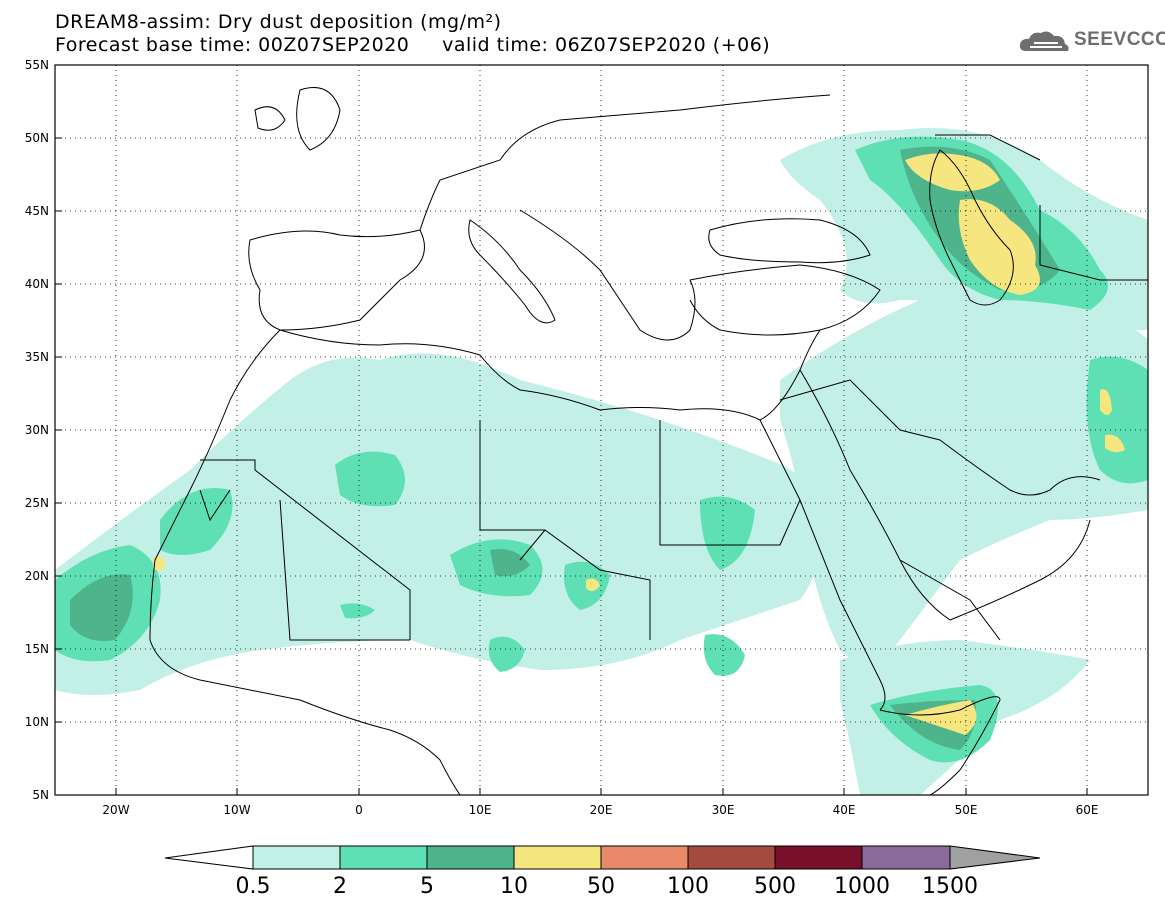  Describe the element at coordinates (723, 810) in the screenshot. I see `lon-label: 30E` at that location.